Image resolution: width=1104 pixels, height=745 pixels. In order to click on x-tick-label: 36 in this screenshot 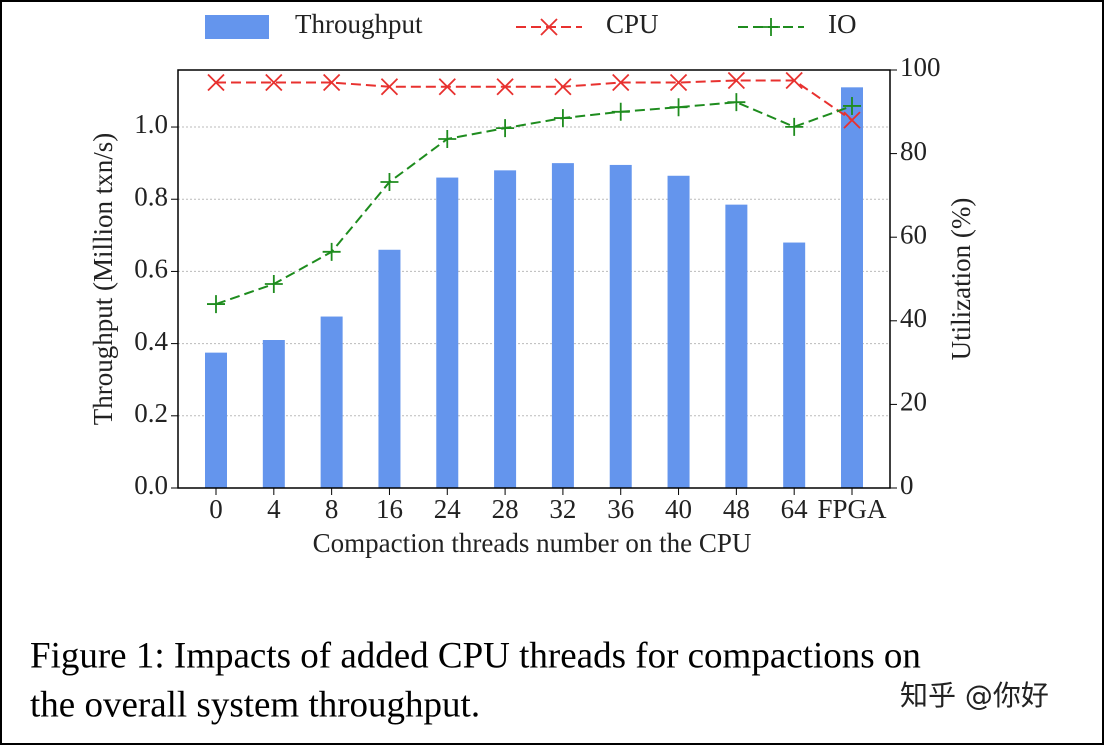, I will do `click(620, 509)`.